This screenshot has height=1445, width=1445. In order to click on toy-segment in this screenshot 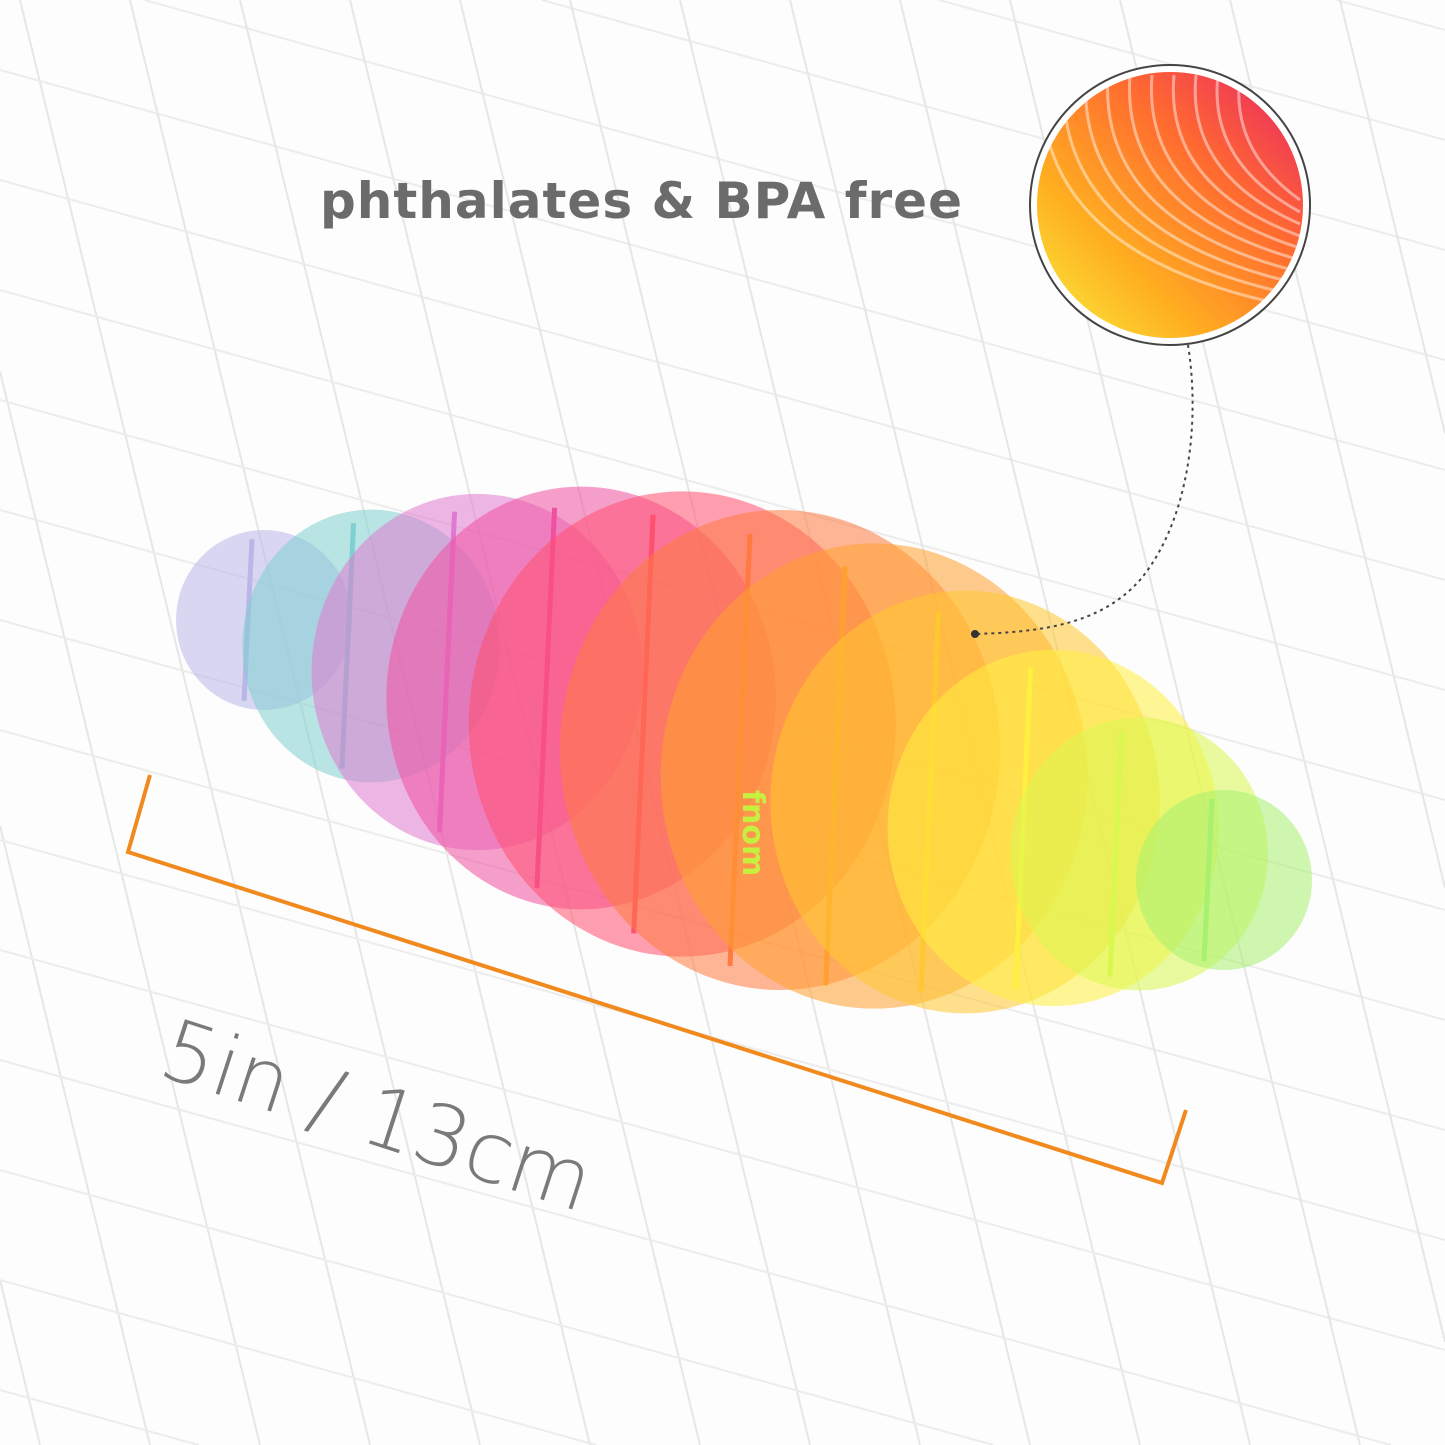, I will do `click(1224, 880)`.